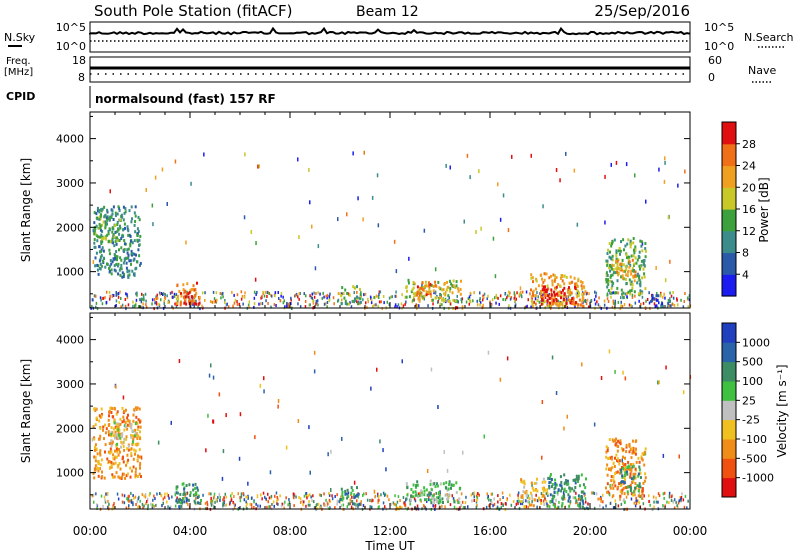 The height and width of the screenshot is (554, 800). Describe the element at coordinates (399, 37) in the screenshot. I see `noise-panel: N.Sky 10^5 10^0 10^5 10^0 N.Search` at that location.